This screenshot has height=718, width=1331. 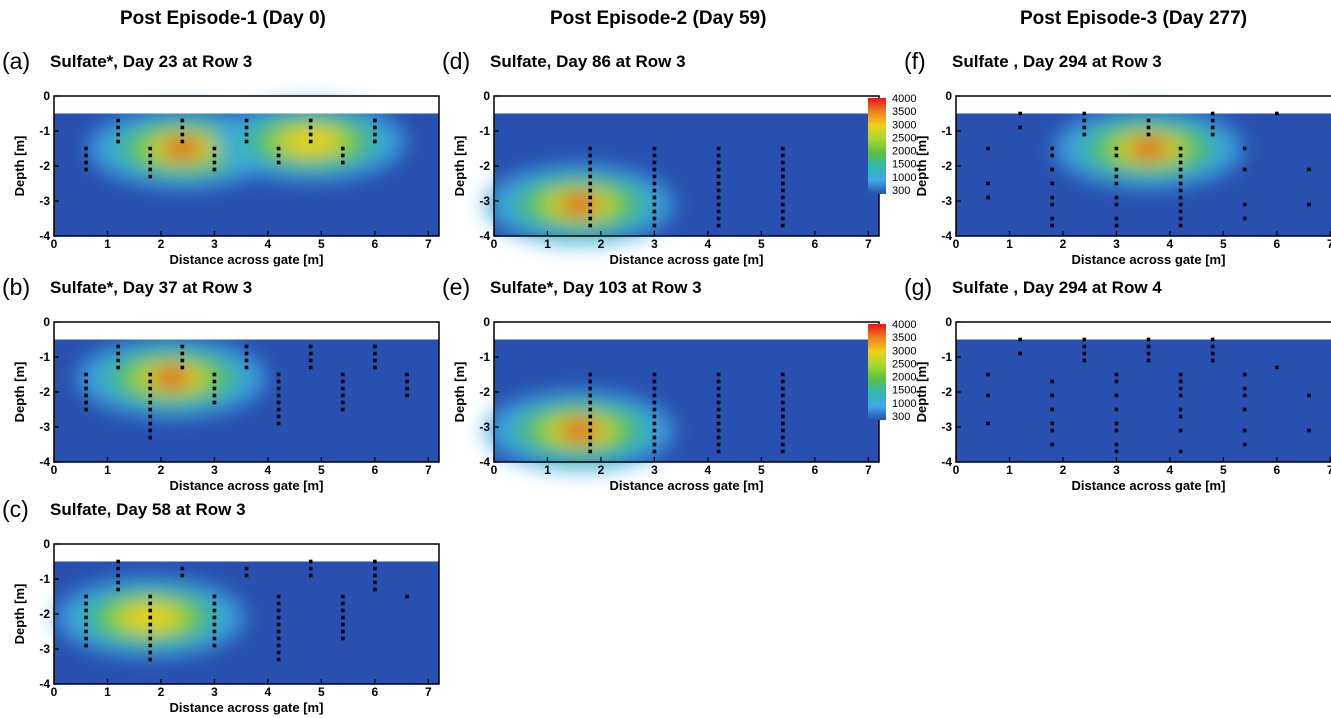 I want to click on y-axis-label: Depth [m], so click(x=19, y=614).